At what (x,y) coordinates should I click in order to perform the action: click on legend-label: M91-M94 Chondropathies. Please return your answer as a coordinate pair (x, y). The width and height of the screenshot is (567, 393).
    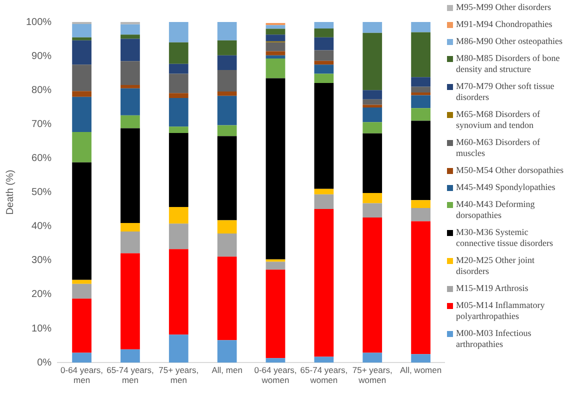
    Looking at the image, I should click on (504, 24).